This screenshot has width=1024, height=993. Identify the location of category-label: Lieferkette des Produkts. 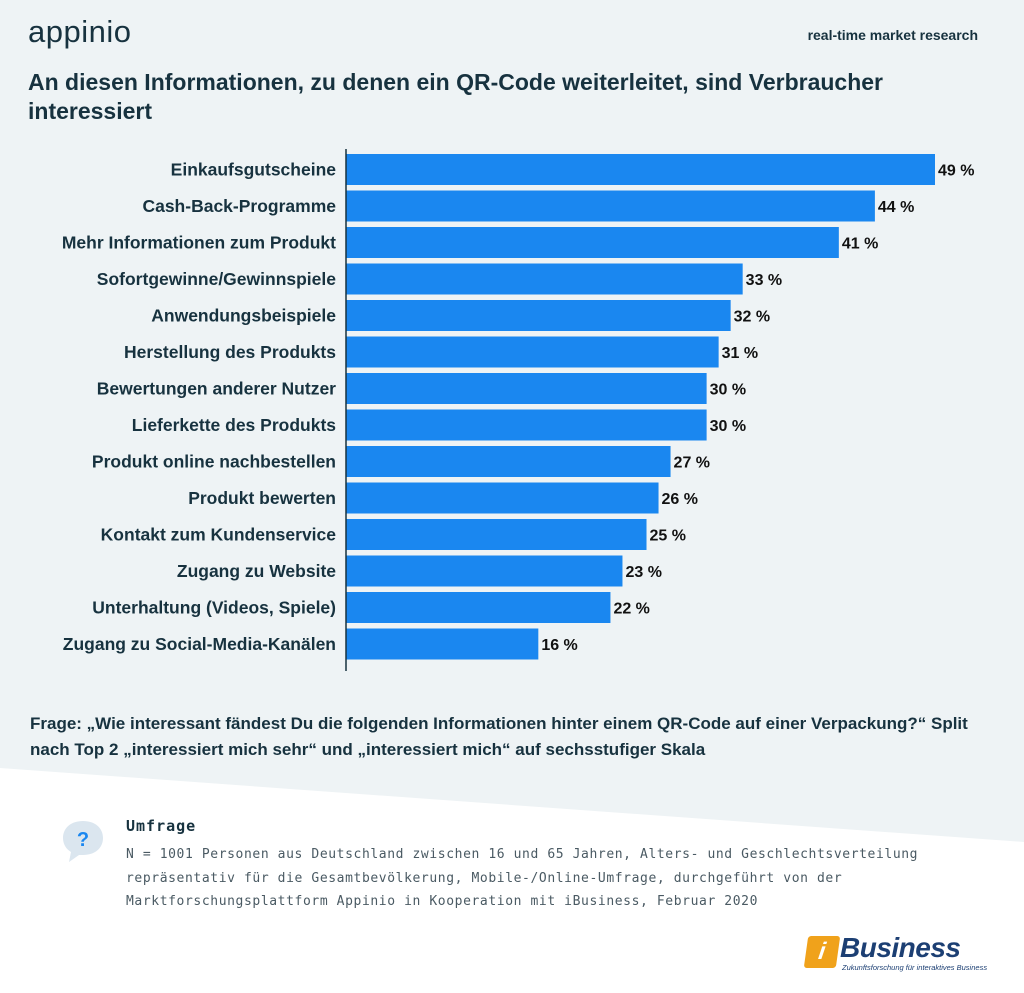
(234, 425).